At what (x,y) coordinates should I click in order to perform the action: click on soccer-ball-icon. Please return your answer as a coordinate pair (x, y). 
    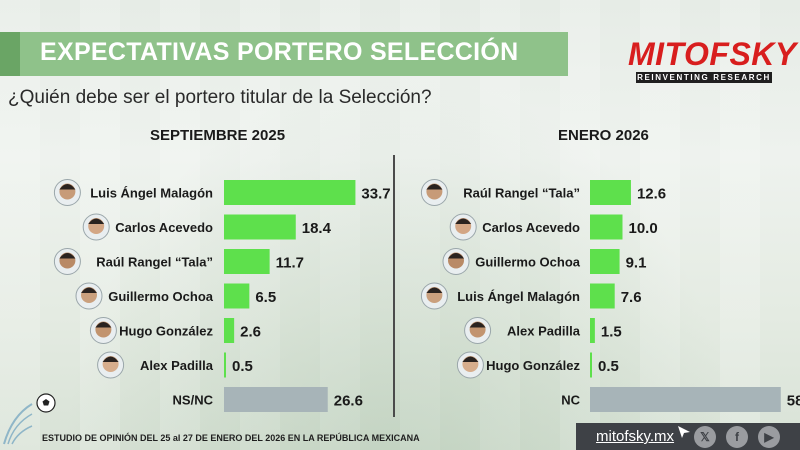
    Looking at the image, I should click on (46, 403).